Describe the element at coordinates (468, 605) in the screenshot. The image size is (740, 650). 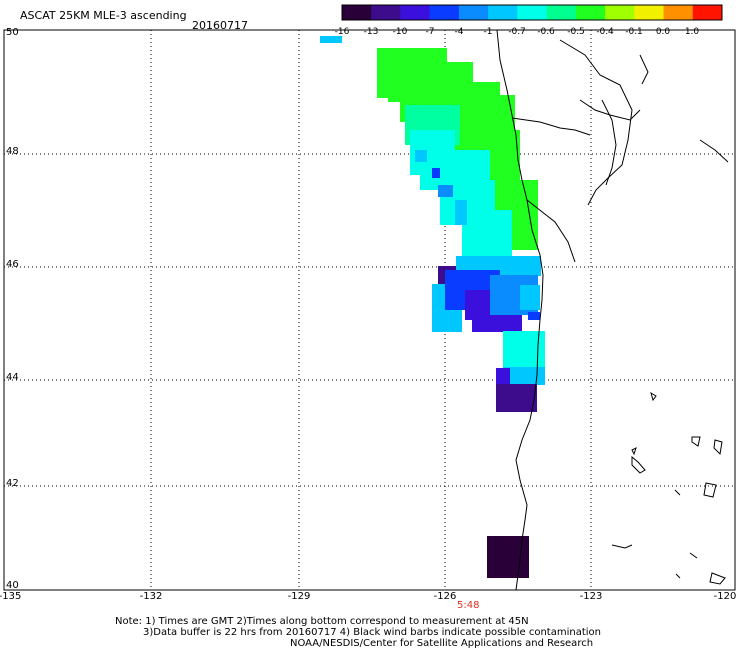
I see `time-marker: 5:48` at that location.